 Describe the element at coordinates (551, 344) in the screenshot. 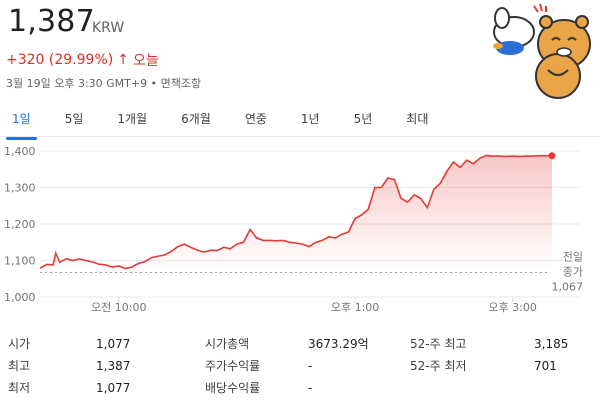

I see `stat-value-52w-high: 3,185` at that location.